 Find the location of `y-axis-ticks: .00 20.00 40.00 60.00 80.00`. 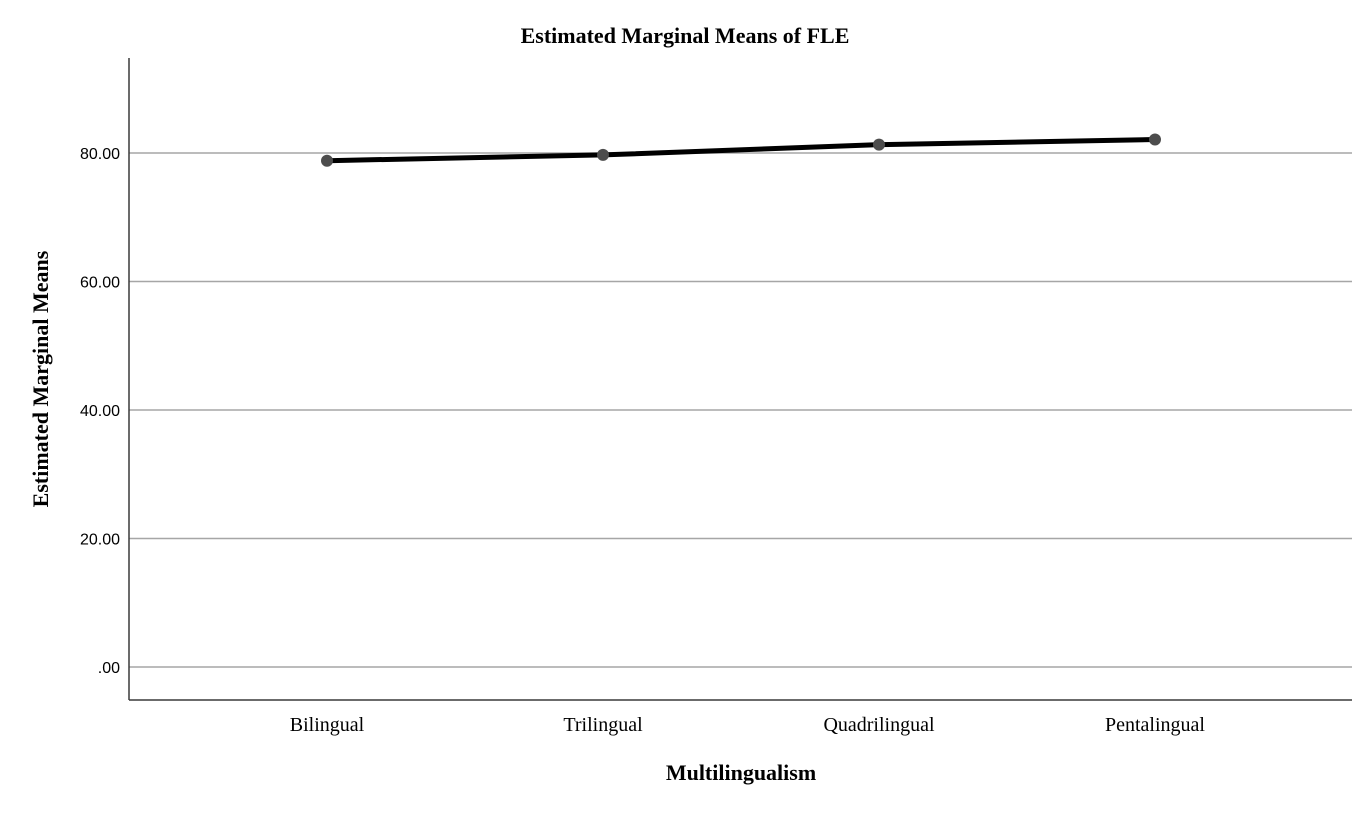

y-axis-ticks: .00 20.00 40.00 60.00 80.00 is located at coordinates (100, 411).